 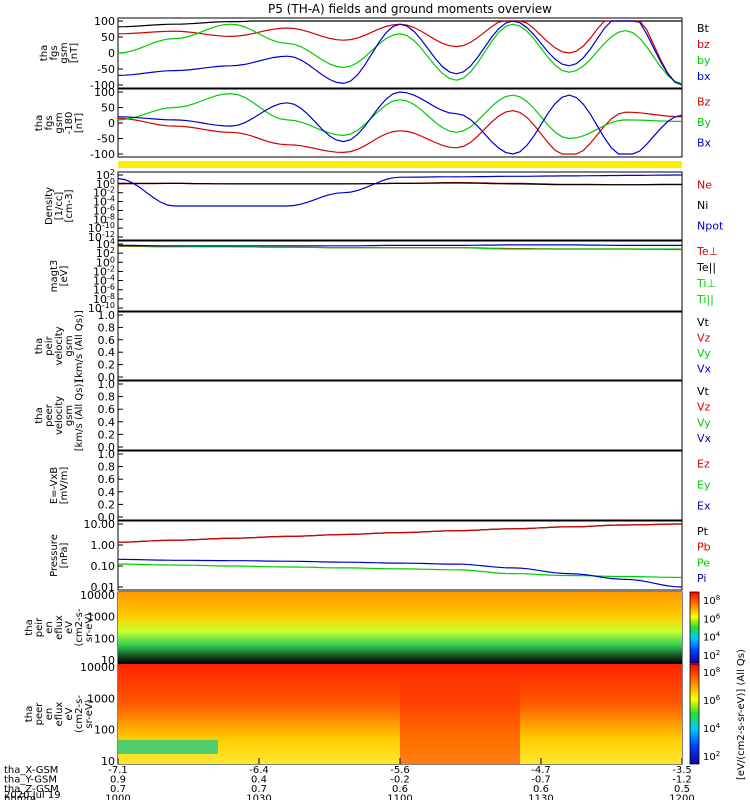 I want to click on y-tick-label: 1.00, so click(x=103, y=545).